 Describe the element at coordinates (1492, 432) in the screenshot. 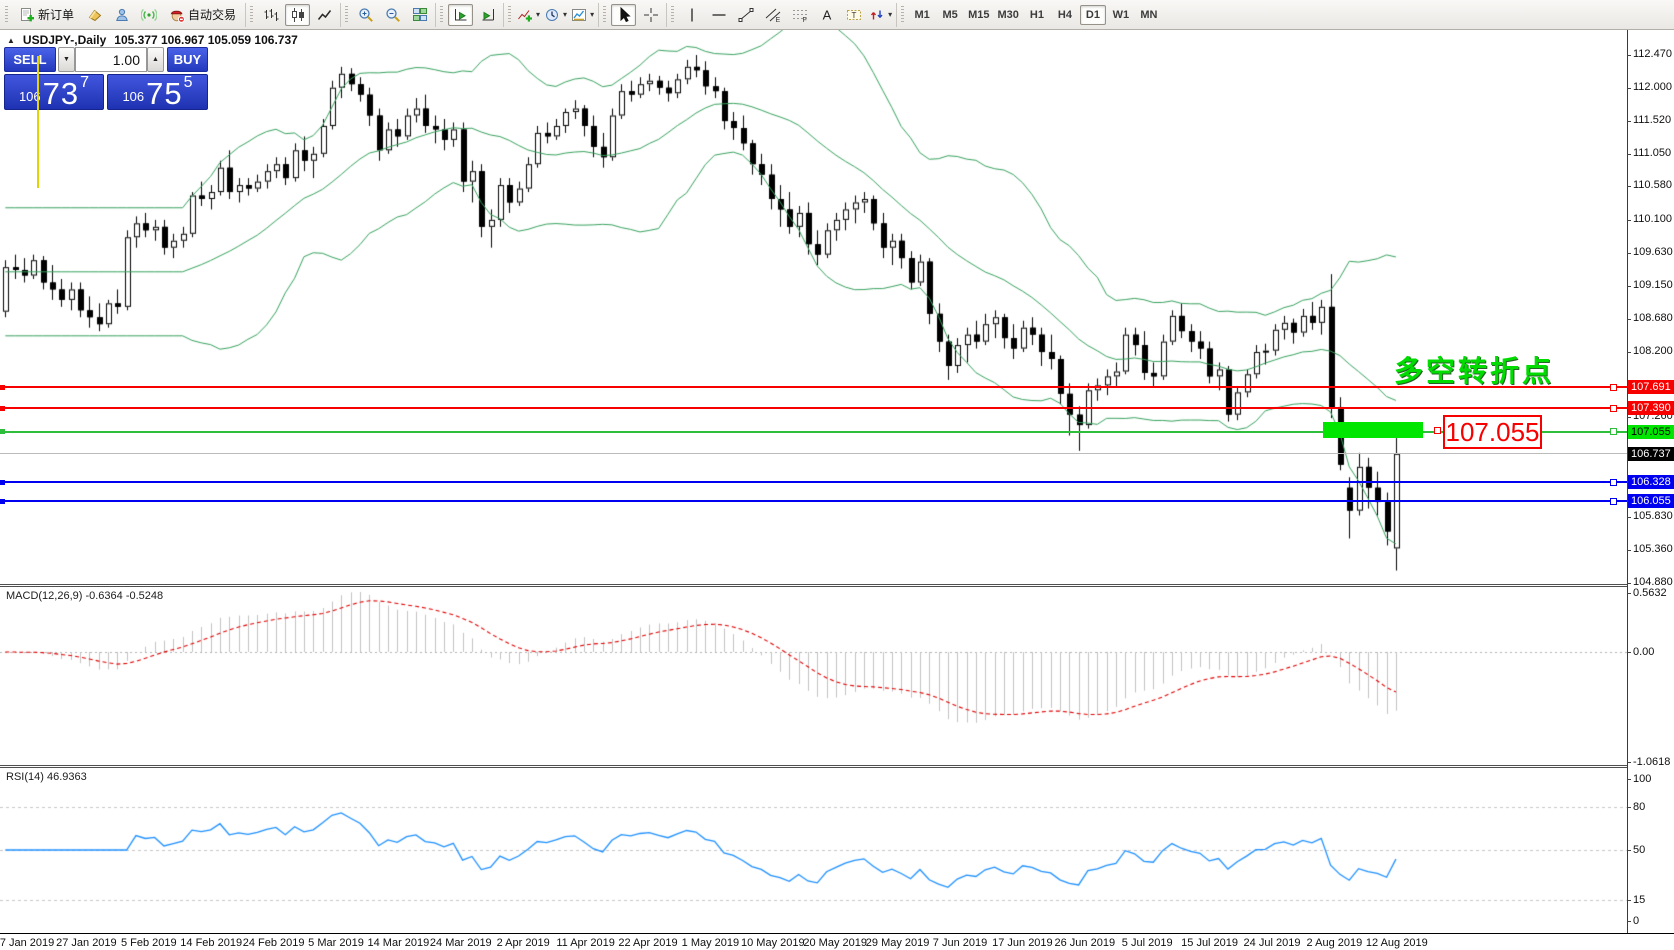

I see `price-callout-label: 107.055` at that location.